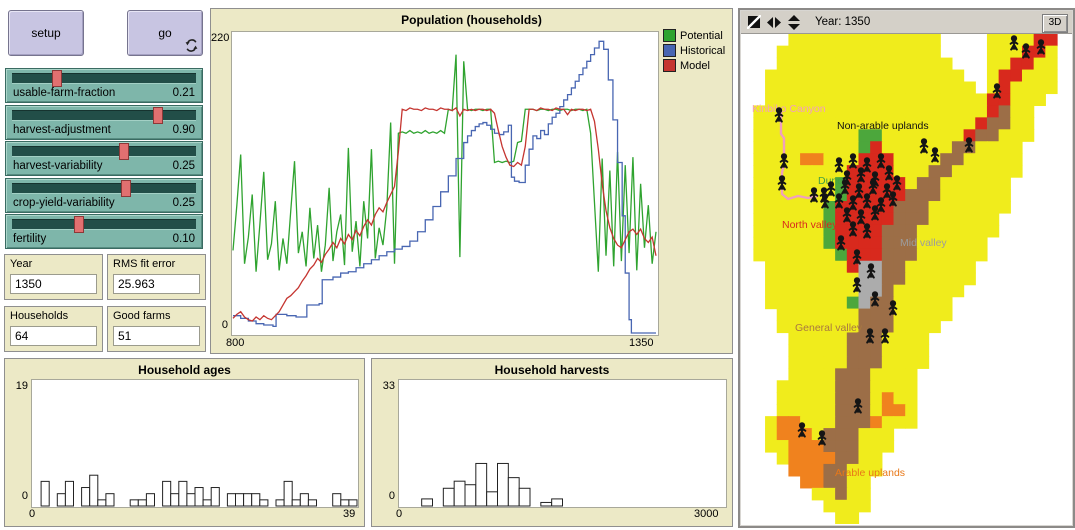 Image resolution: width=1075 pixels, height=530 pixels. I want to click on person-agent, so click(814, 195).